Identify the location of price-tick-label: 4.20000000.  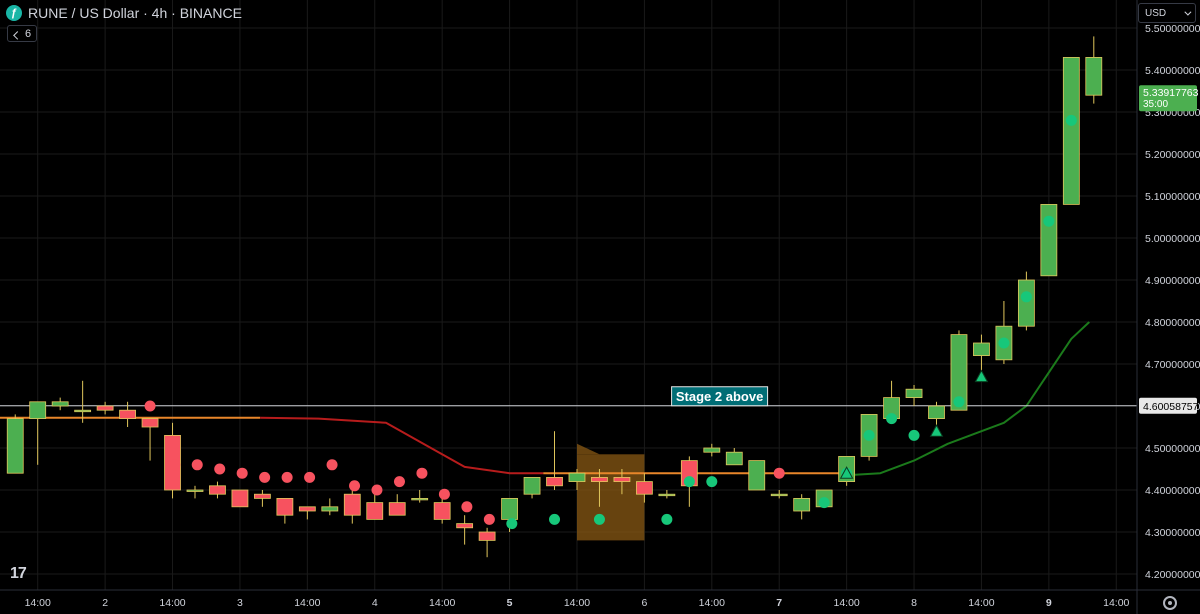
(1172, 575).